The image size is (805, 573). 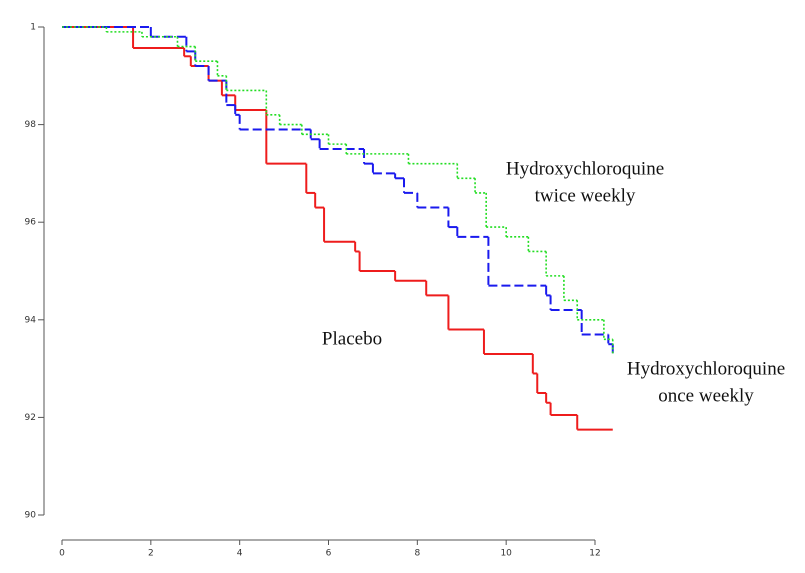 What do you see at coordinates (30, 418) in the screenshot?
I see `y-tick-label: 92` at bounding box center [30, 418].